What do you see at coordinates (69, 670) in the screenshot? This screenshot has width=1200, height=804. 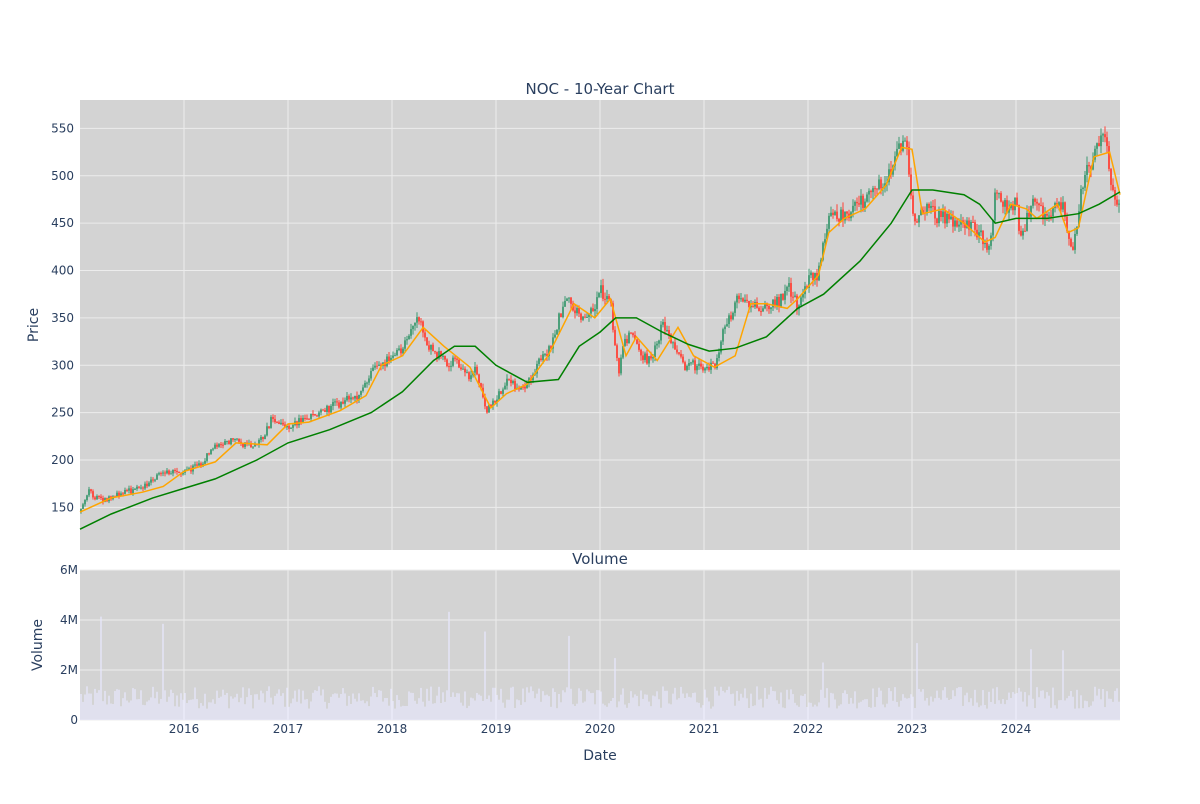 I see `volume-tick-label: 2M` at bounding box center [69, 670].